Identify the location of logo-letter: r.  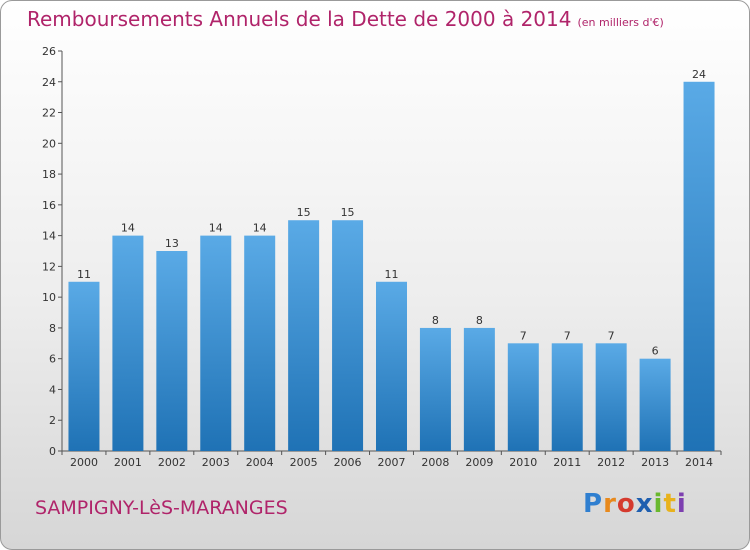
(610, 504).